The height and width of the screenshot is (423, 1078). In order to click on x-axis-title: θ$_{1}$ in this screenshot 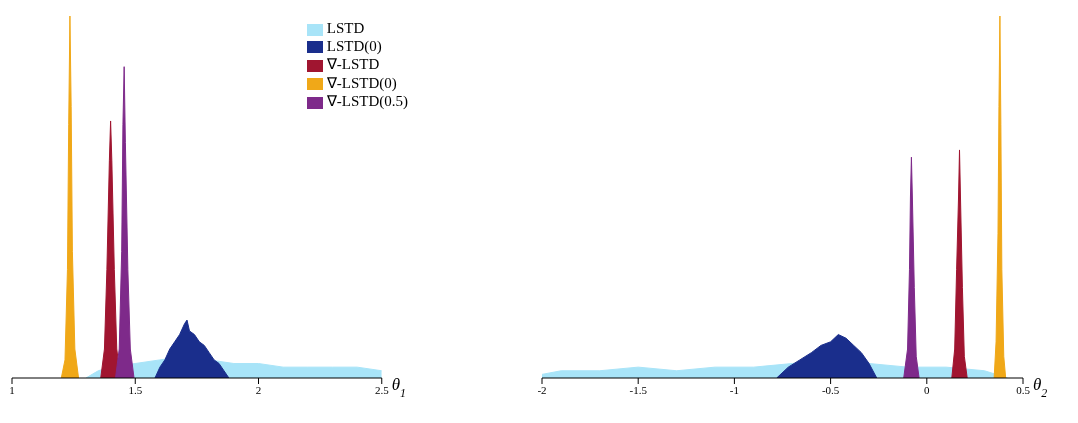, I will do `click(399, 387)`.